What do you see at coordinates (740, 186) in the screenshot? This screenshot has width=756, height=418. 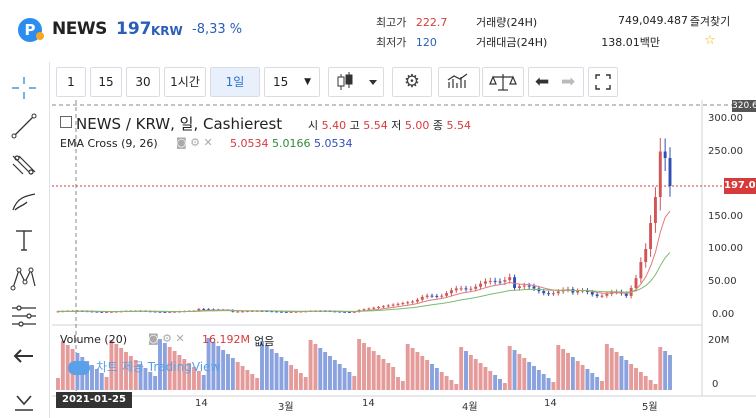 I see `last-price-tag: 197.00` at bounding box center [740, 186].